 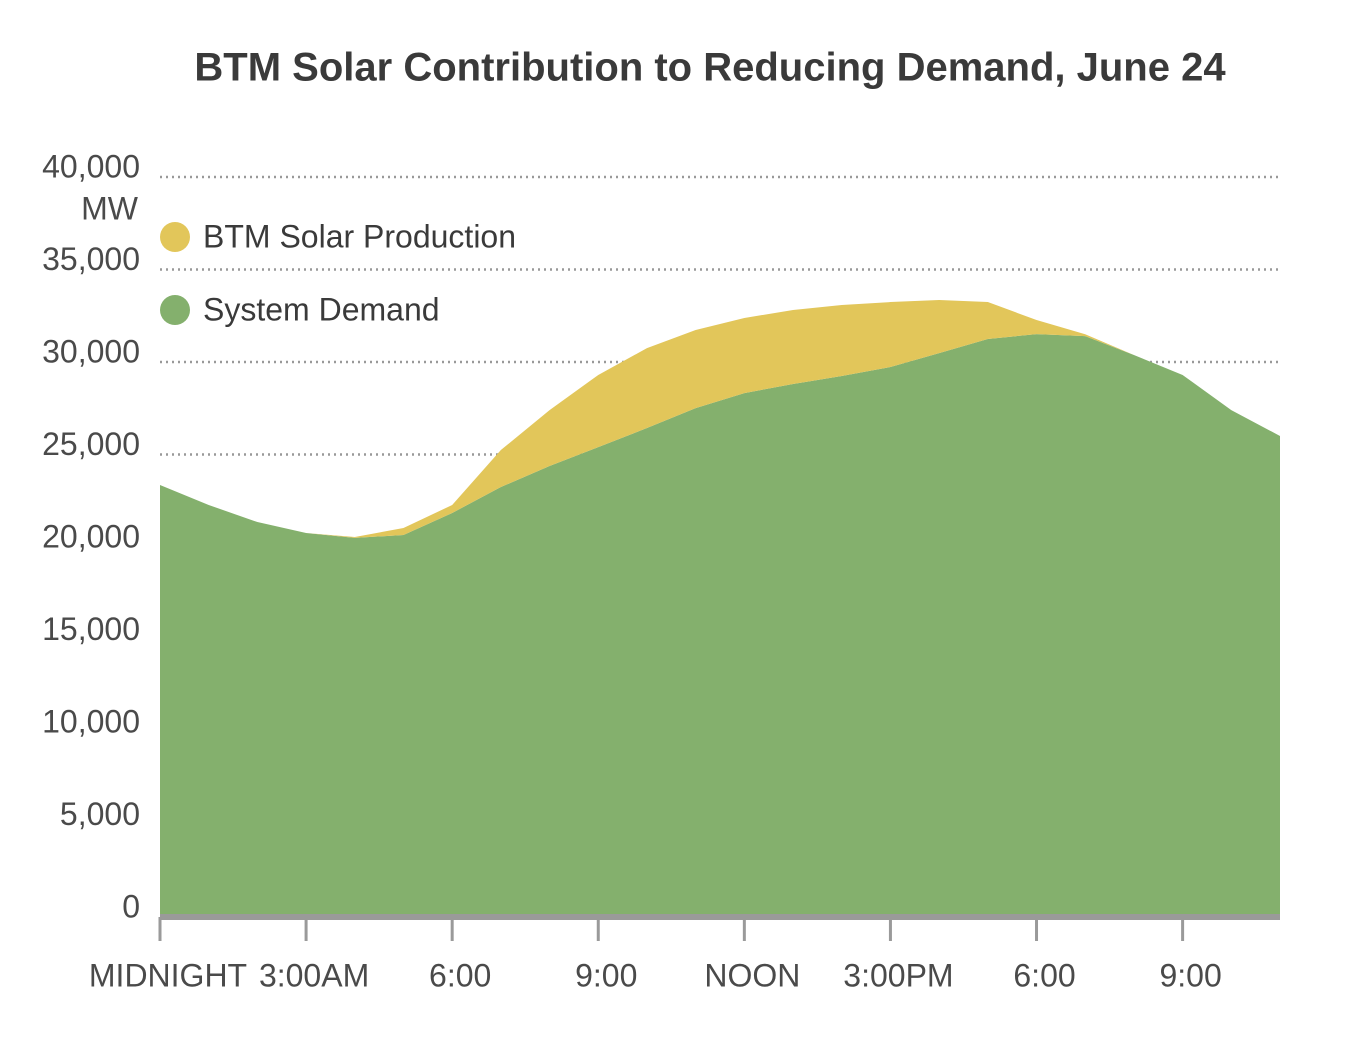 I want to click on legend-label: BTM Solar Production, so click(x=359, y=236).